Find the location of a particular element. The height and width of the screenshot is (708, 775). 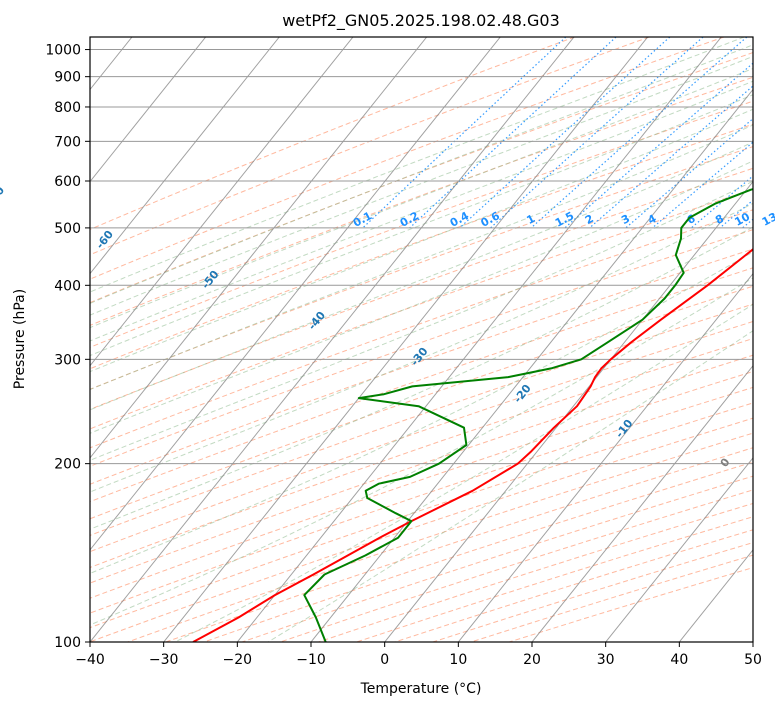

x-tick-label: 50 is located at coordinates (753, 660).